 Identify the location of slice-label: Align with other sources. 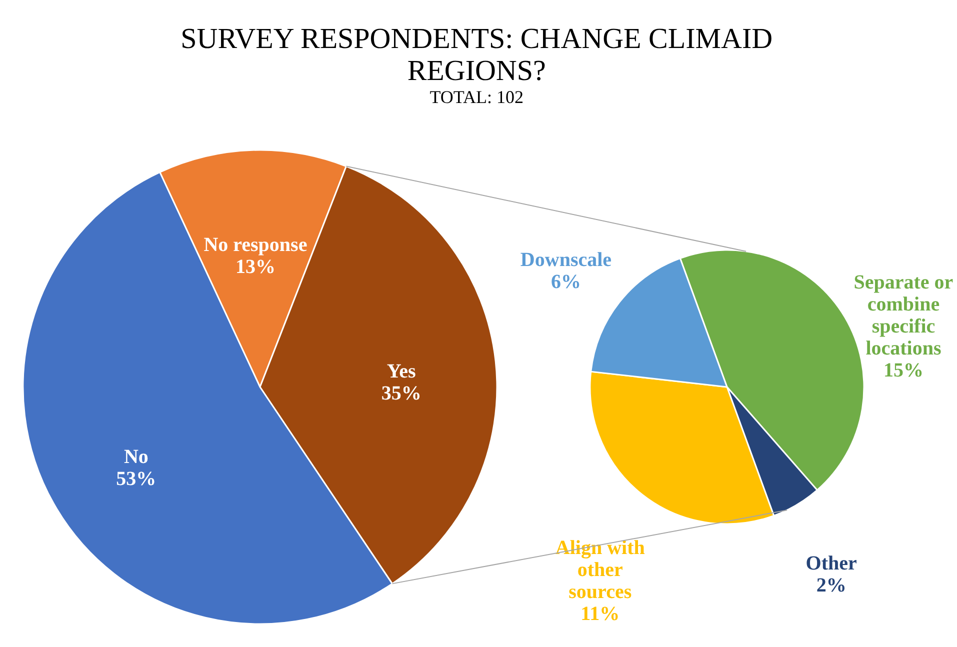
(600, 570).